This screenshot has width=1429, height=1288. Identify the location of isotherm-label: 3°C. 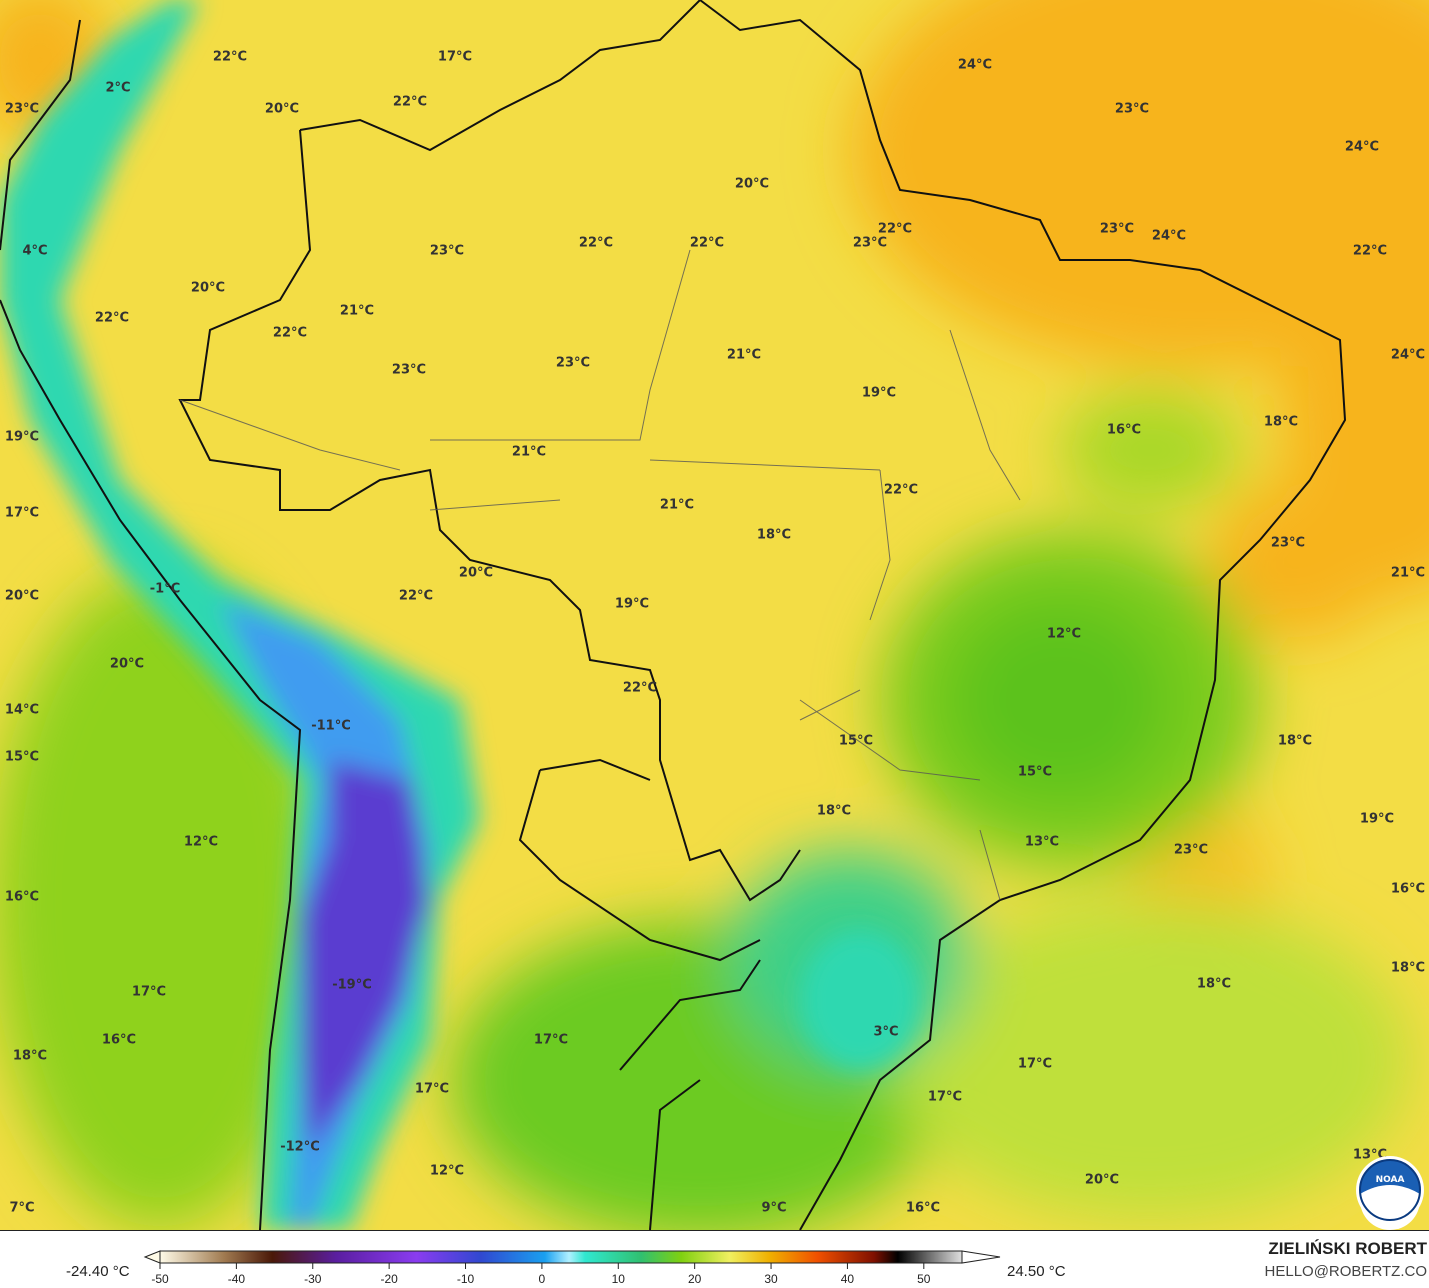
(885, 1032).